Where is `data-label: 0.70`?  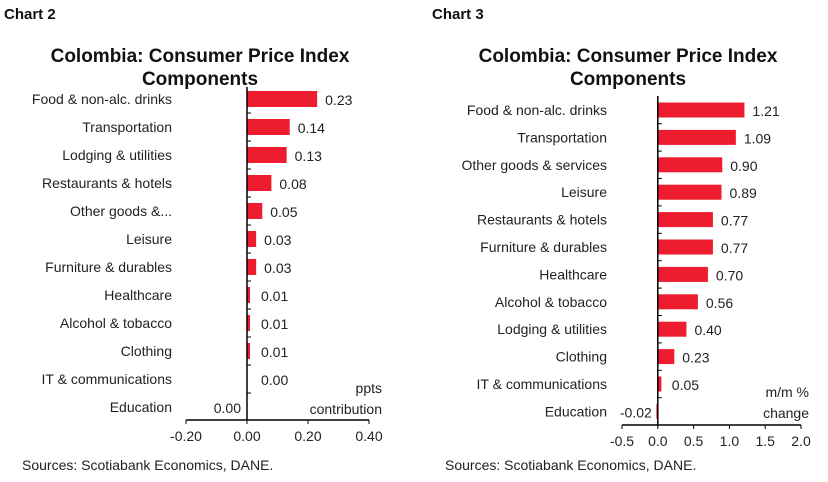
data-label: 0.70 is located at coordinates (729, 275).